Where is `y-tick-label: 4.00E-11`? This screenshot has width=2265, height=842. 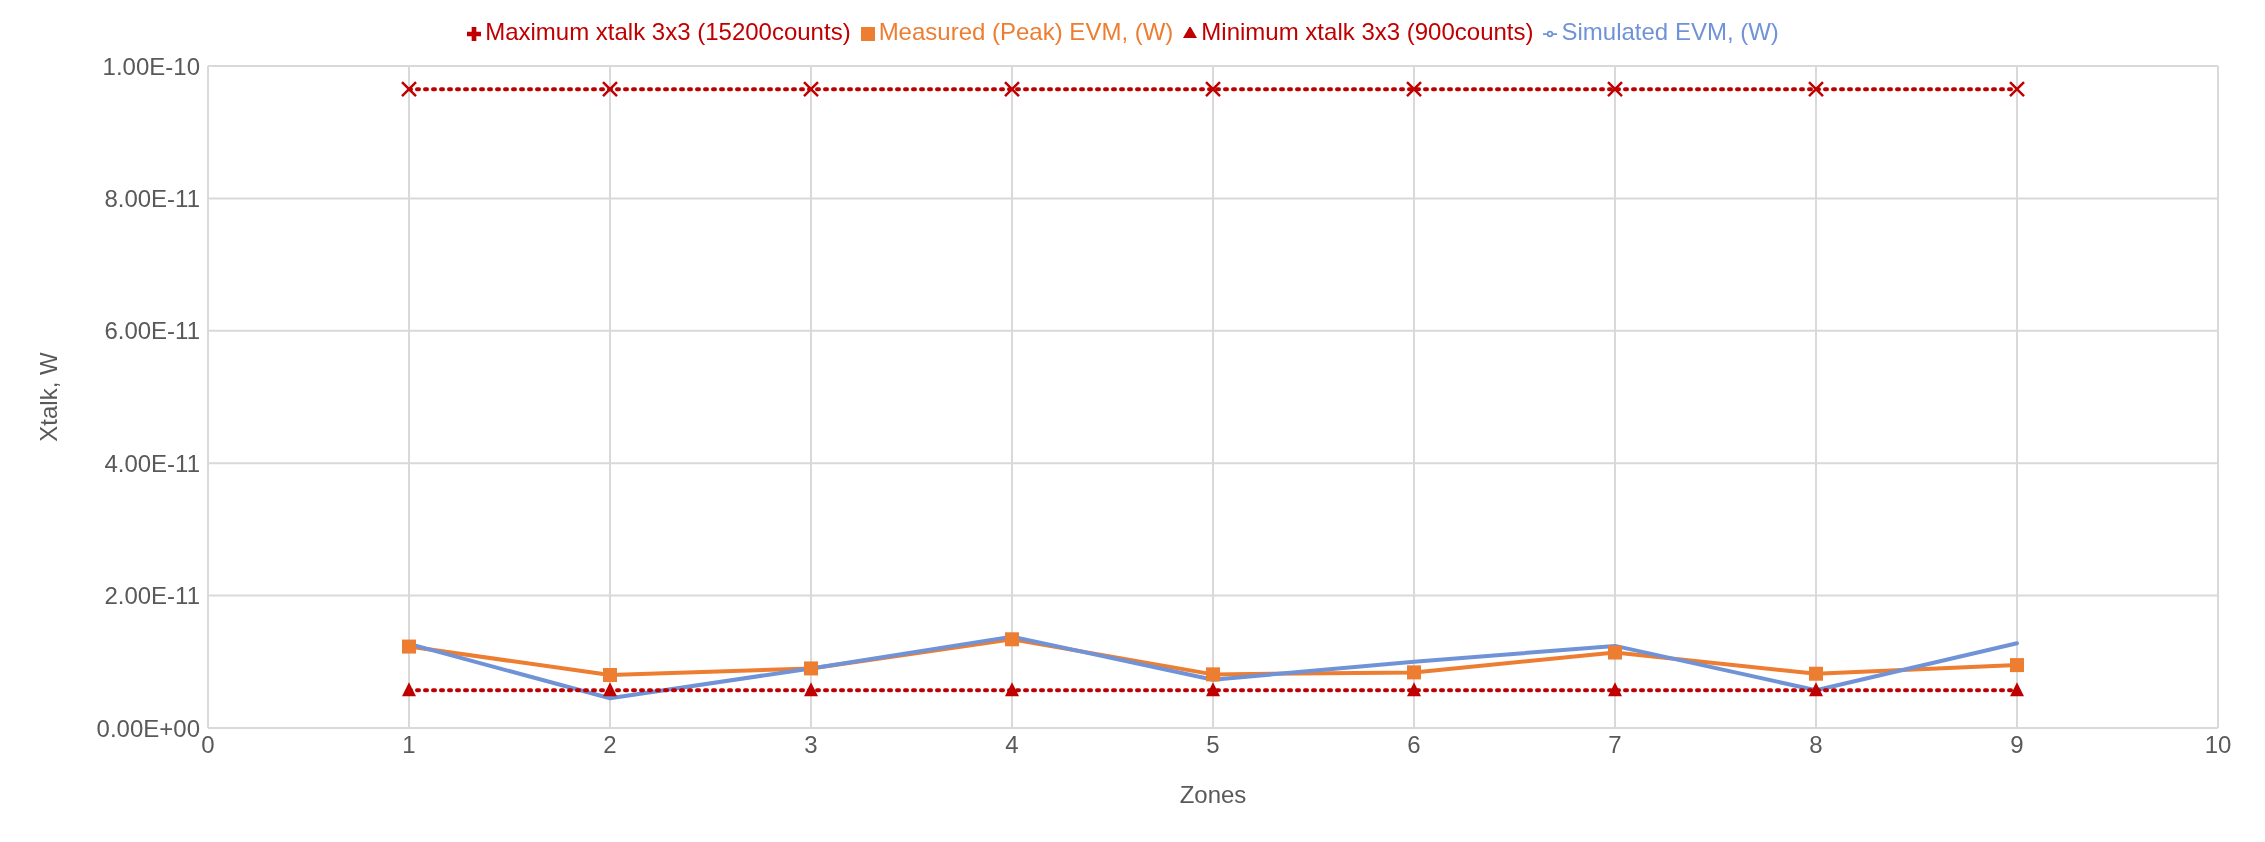 y-tick-label: 4.00E-11 is located at coordinates (152, 463).